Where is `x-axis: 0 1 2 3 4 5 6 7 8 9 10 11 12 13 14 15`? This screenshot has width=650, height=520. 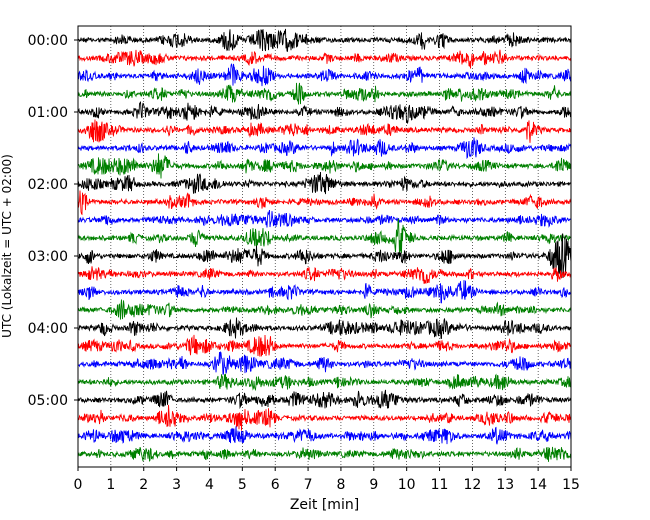
x-axis: 0 1 2 3 4 5 6 7 8 9 10 11 12 13 14 15 is located at coordinates (327, 480).